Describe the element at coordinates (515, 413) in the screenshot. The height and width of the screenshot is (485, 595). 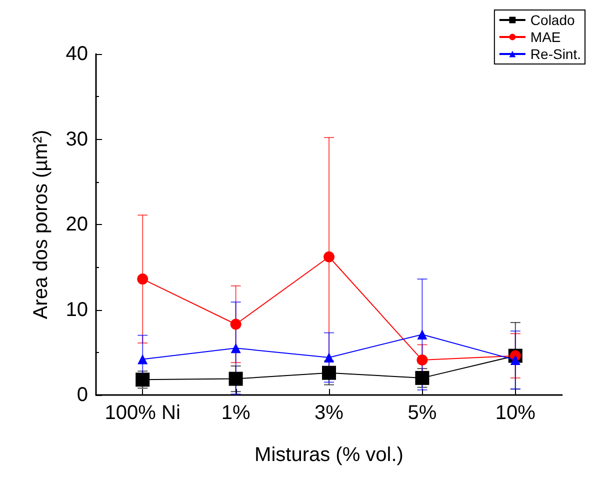
I see `x-tick-label: 10%` at that location.